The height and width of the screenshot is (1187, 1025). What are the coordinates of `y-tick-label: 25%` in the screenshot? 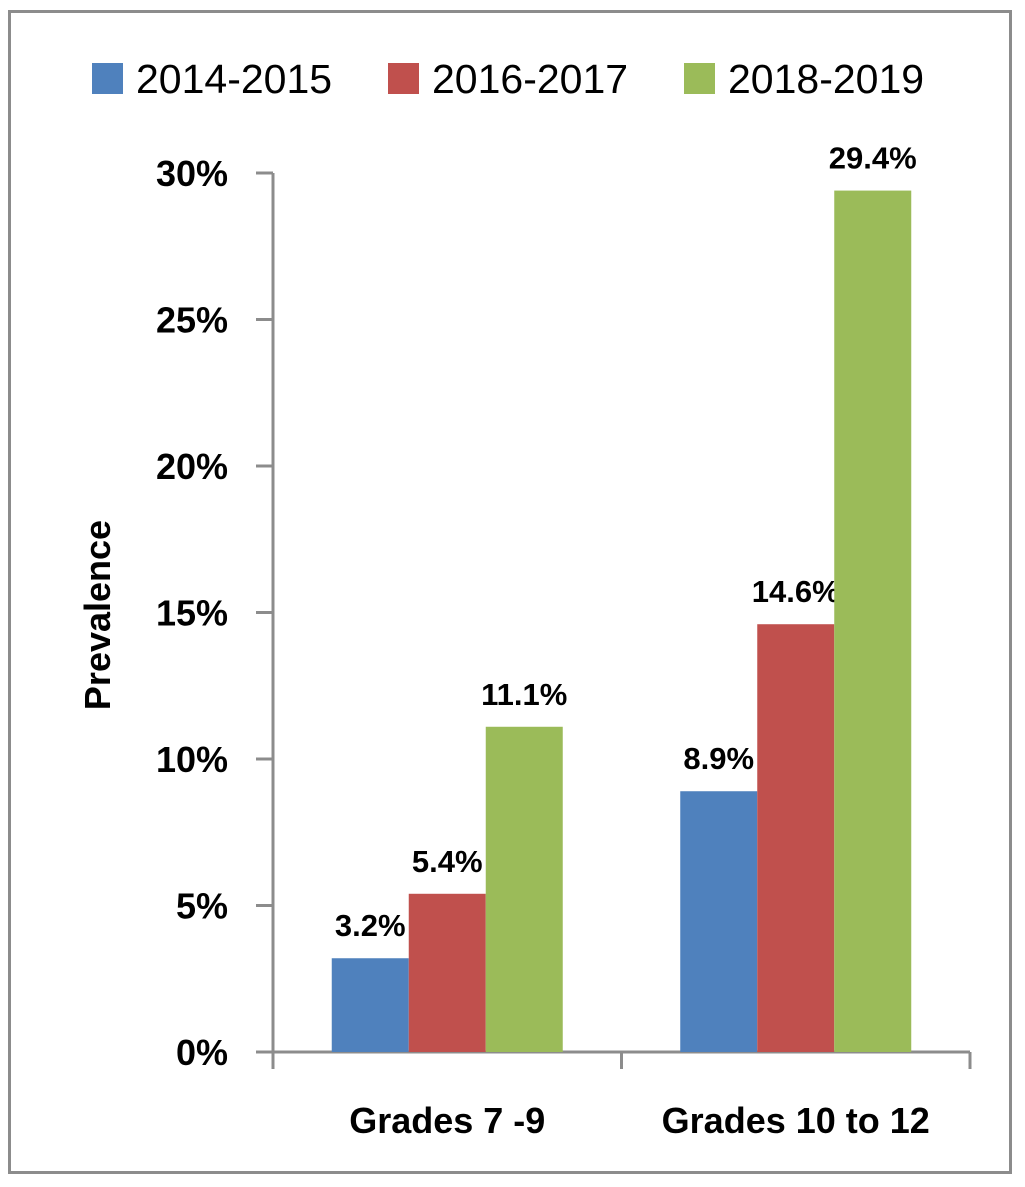 It's located at (192, 320).